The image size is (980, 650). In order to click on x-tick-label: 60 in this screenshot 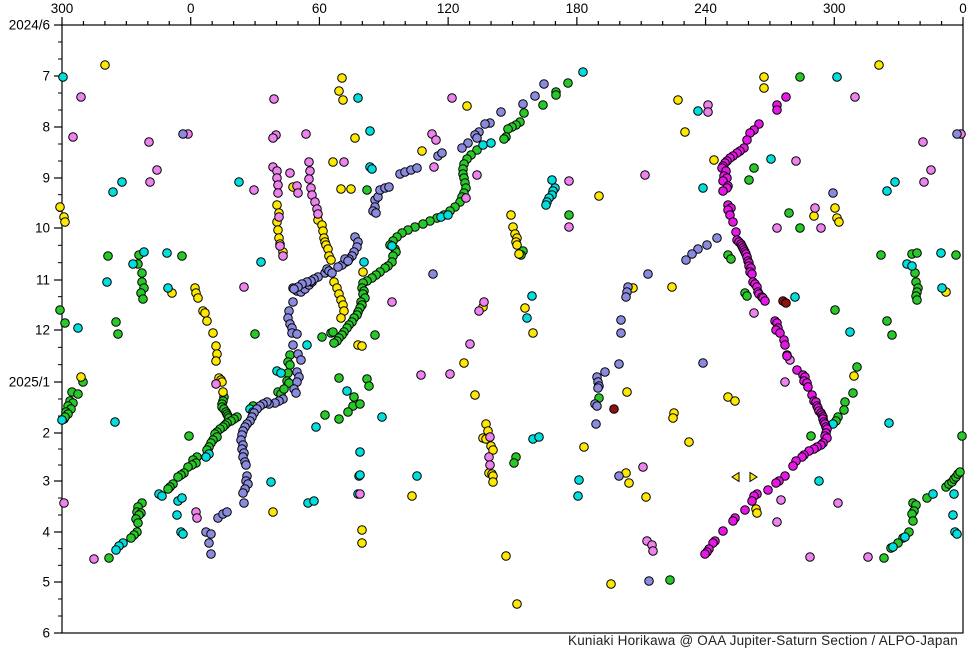, I will do `click(319, 8)`.